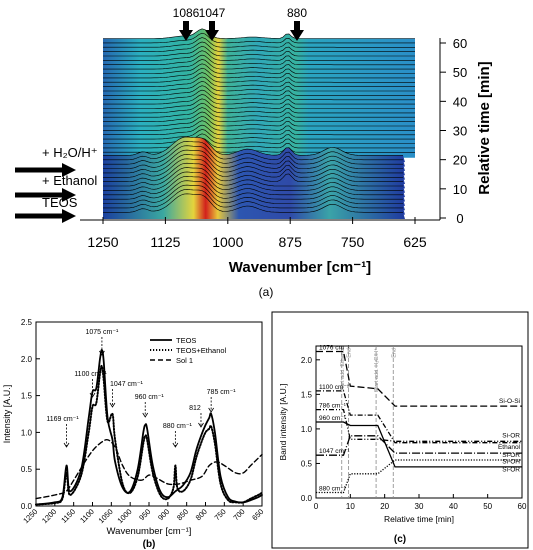 This screenshot has width=533, height=550. I want to click on x-tick-label-c: 20, so click(384, 506).